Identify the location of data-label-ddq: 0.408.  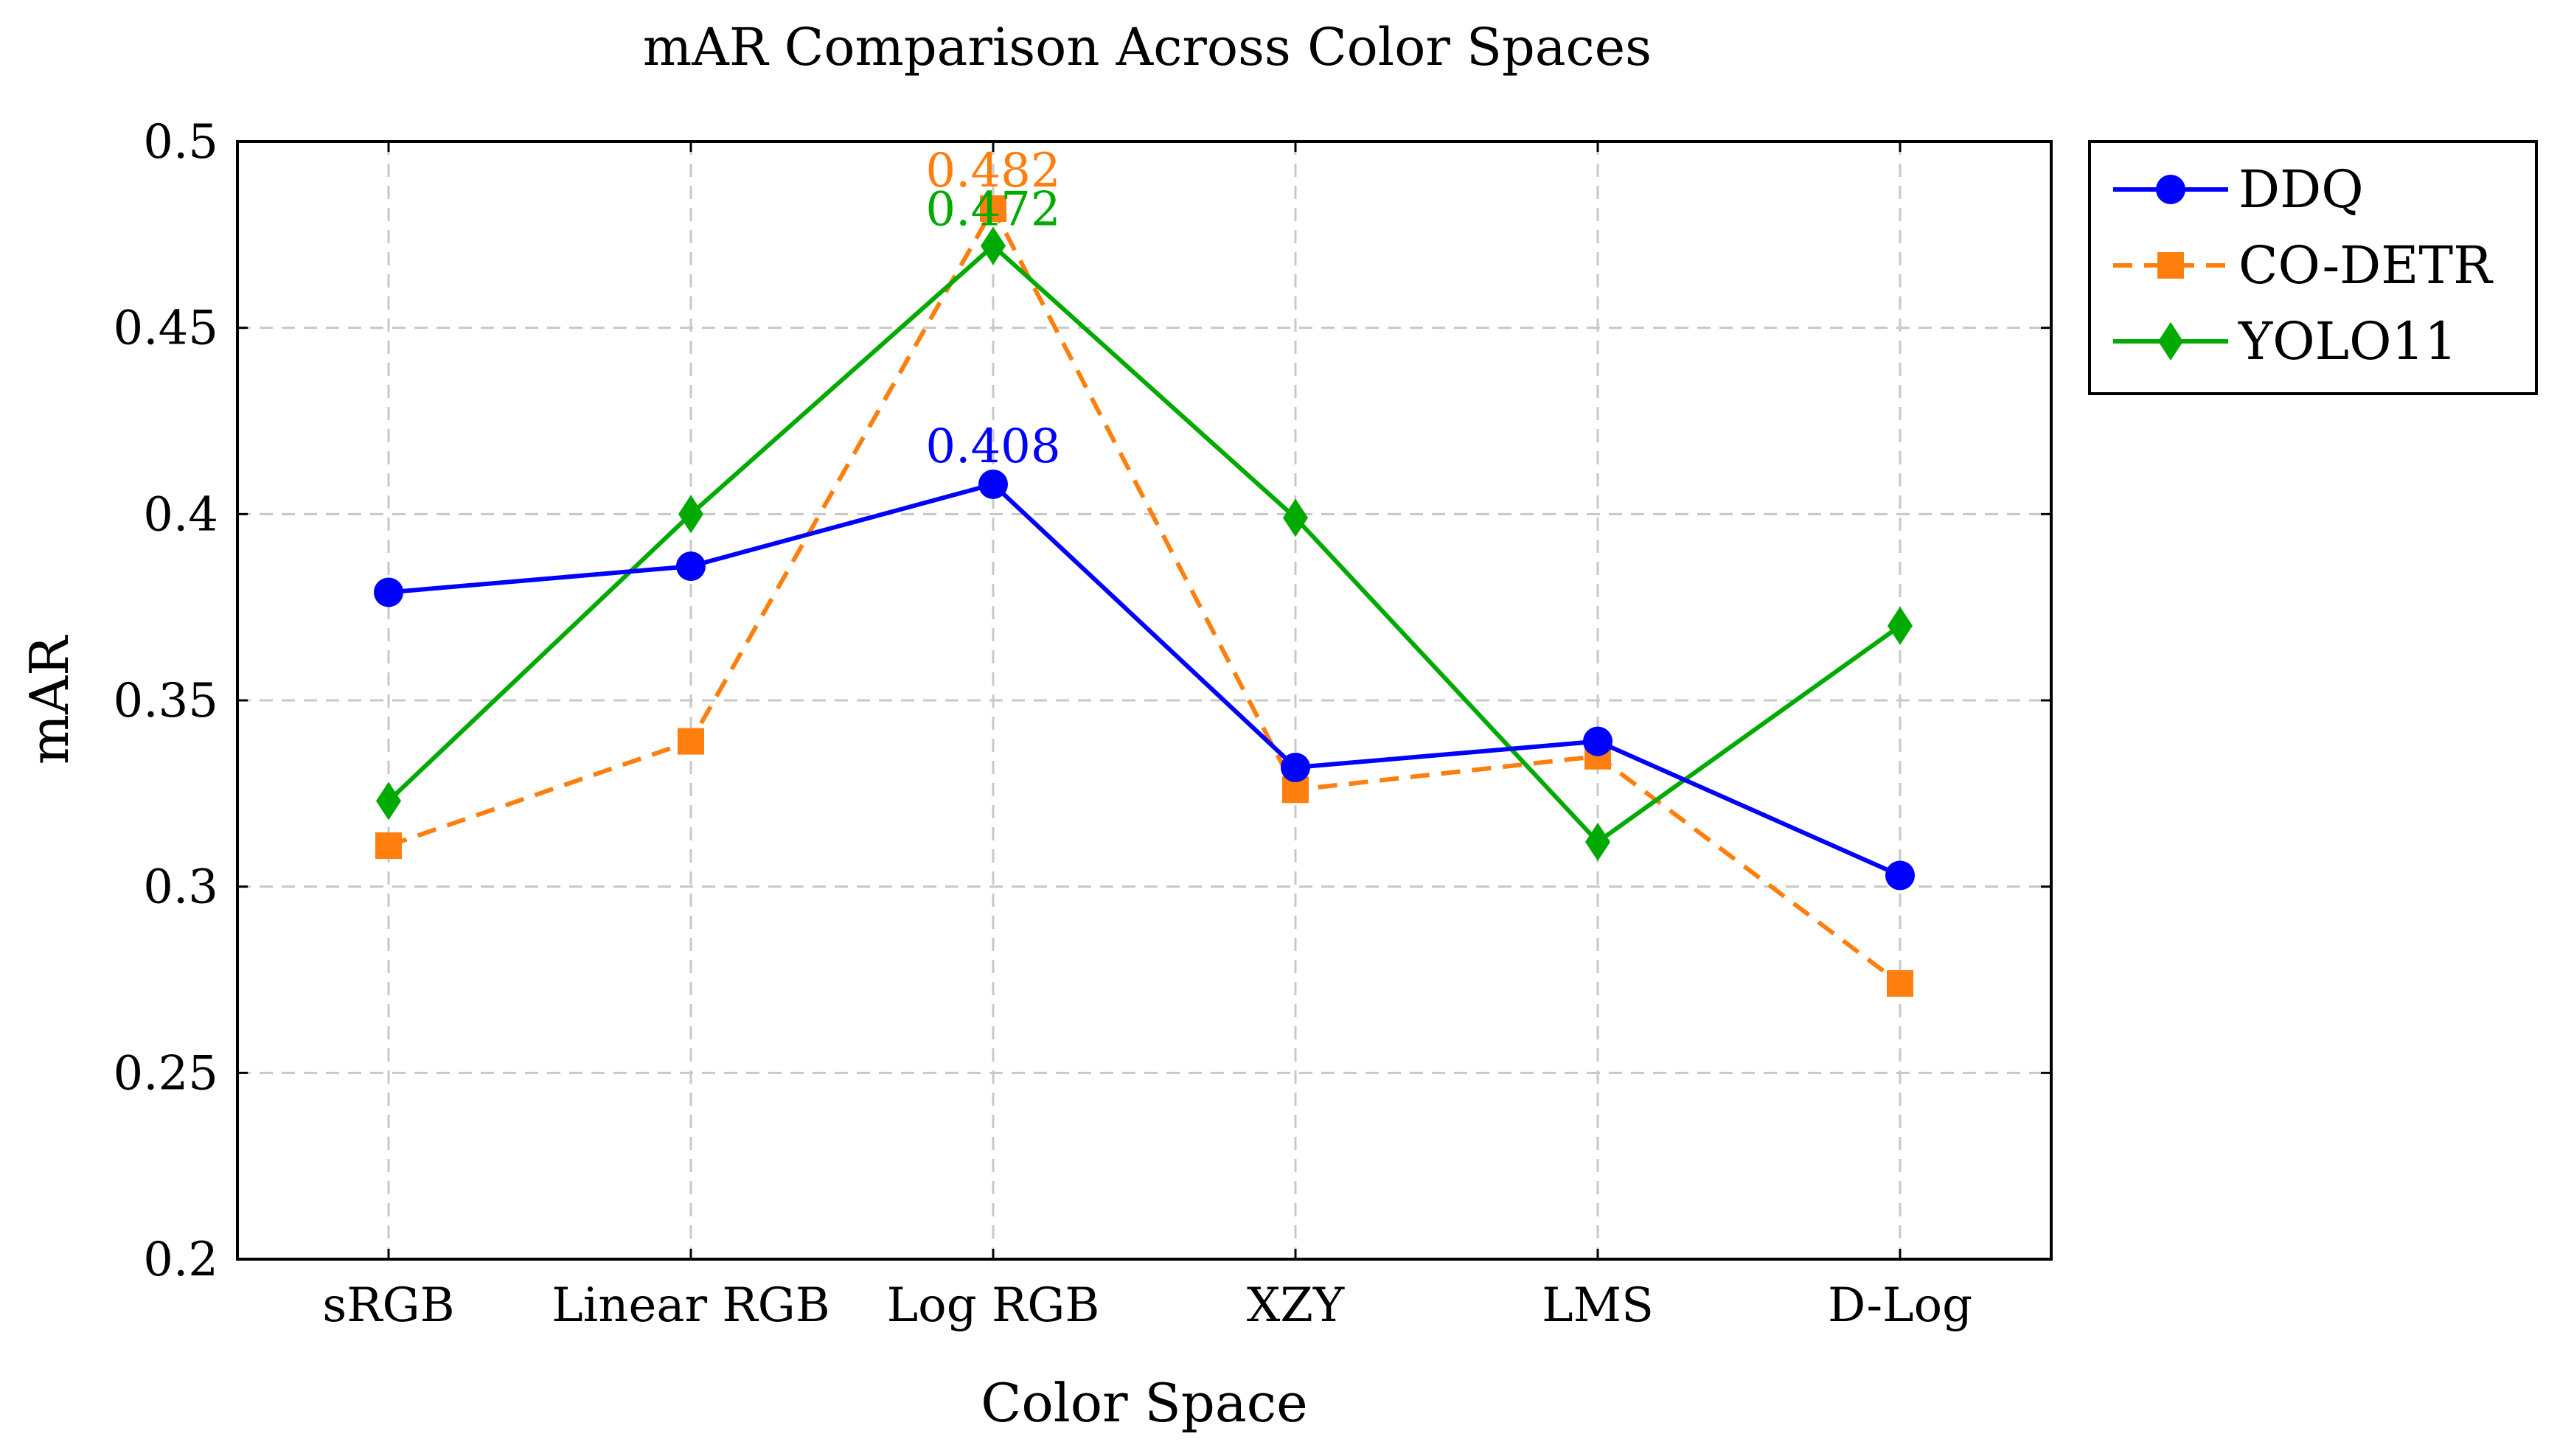
(992, 446).